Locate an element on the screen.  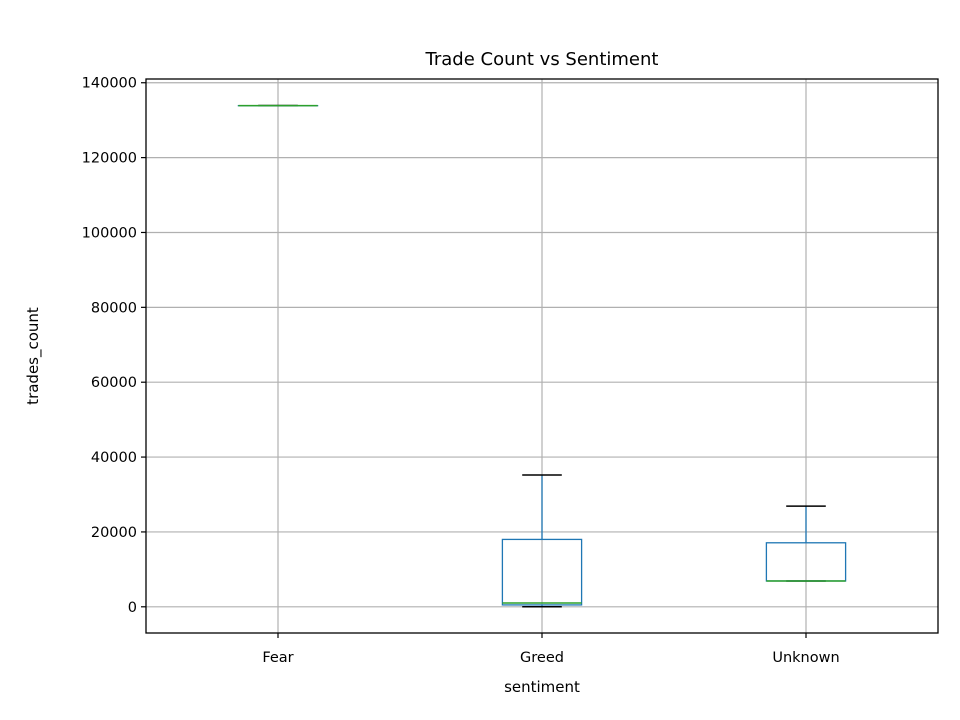
y-axis-label: trades_count is located at coordinates (33, 356).